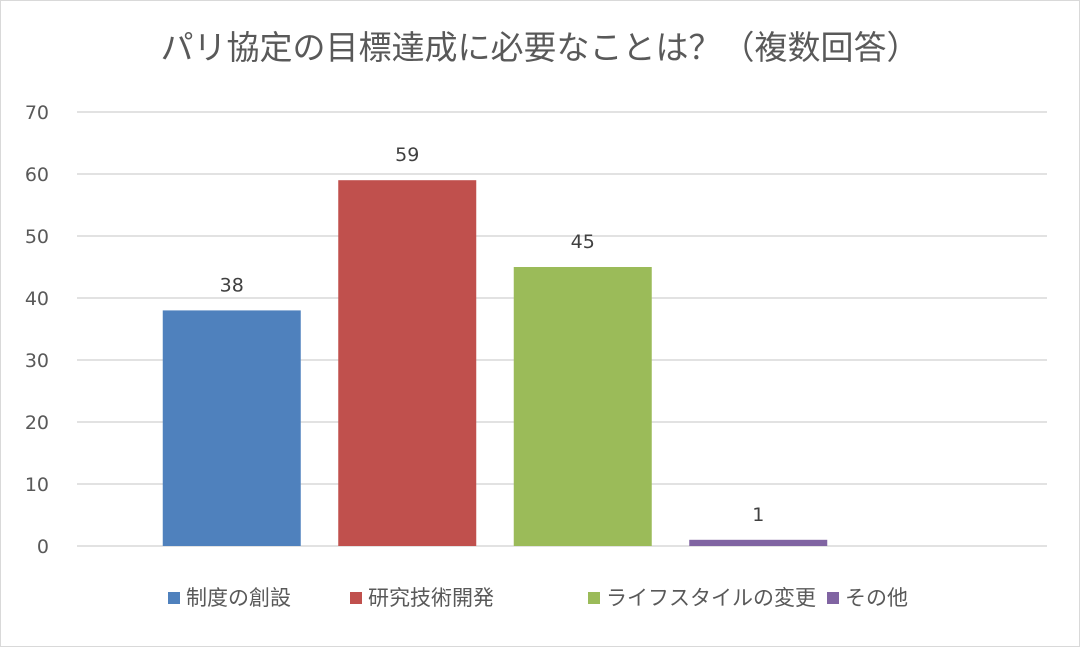 The height and width of the screenshot is (647, 1080). What do you see at coordinates (232, 285) in the screenshot?
I see `data-label-1: 38` at bounding box center [232, 285].